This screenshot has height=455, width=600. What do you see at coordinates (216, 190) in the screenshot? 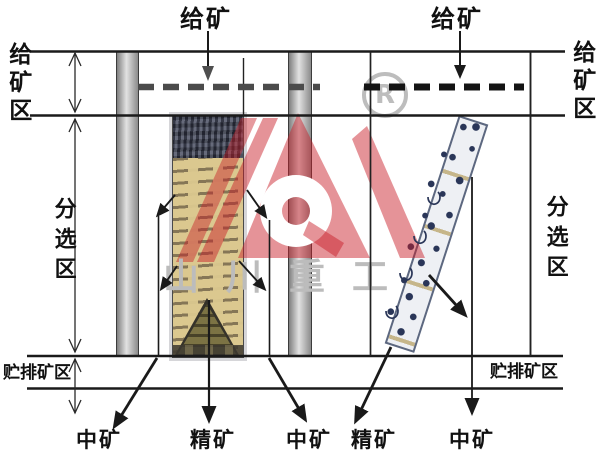
I see `logo-left-stripe-outer` at bounding box center [216, 190].